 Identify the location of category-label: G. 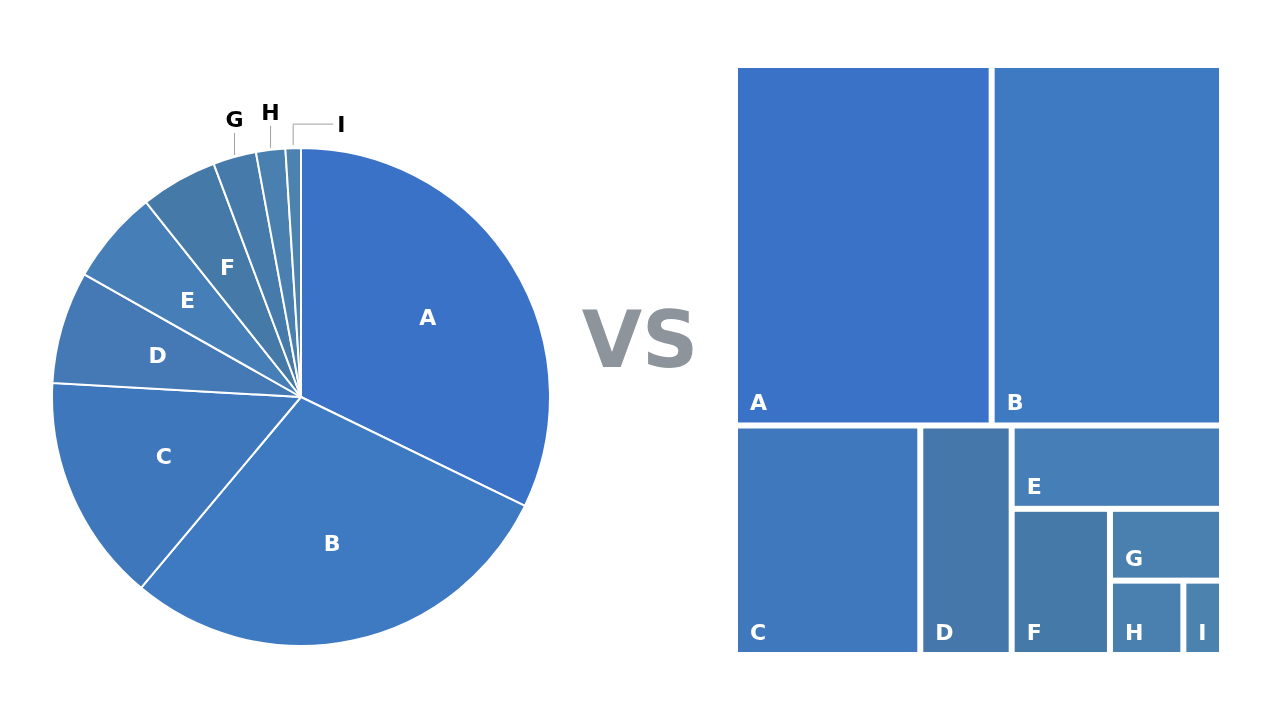
(1134, 558).